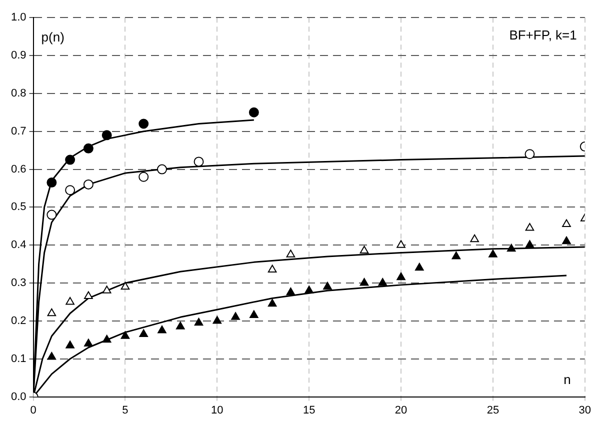 The image size is (602, 428). Describe the element at coordinates (217, 410) in the screenshot. I see `x-tick-label: 10` at that location.